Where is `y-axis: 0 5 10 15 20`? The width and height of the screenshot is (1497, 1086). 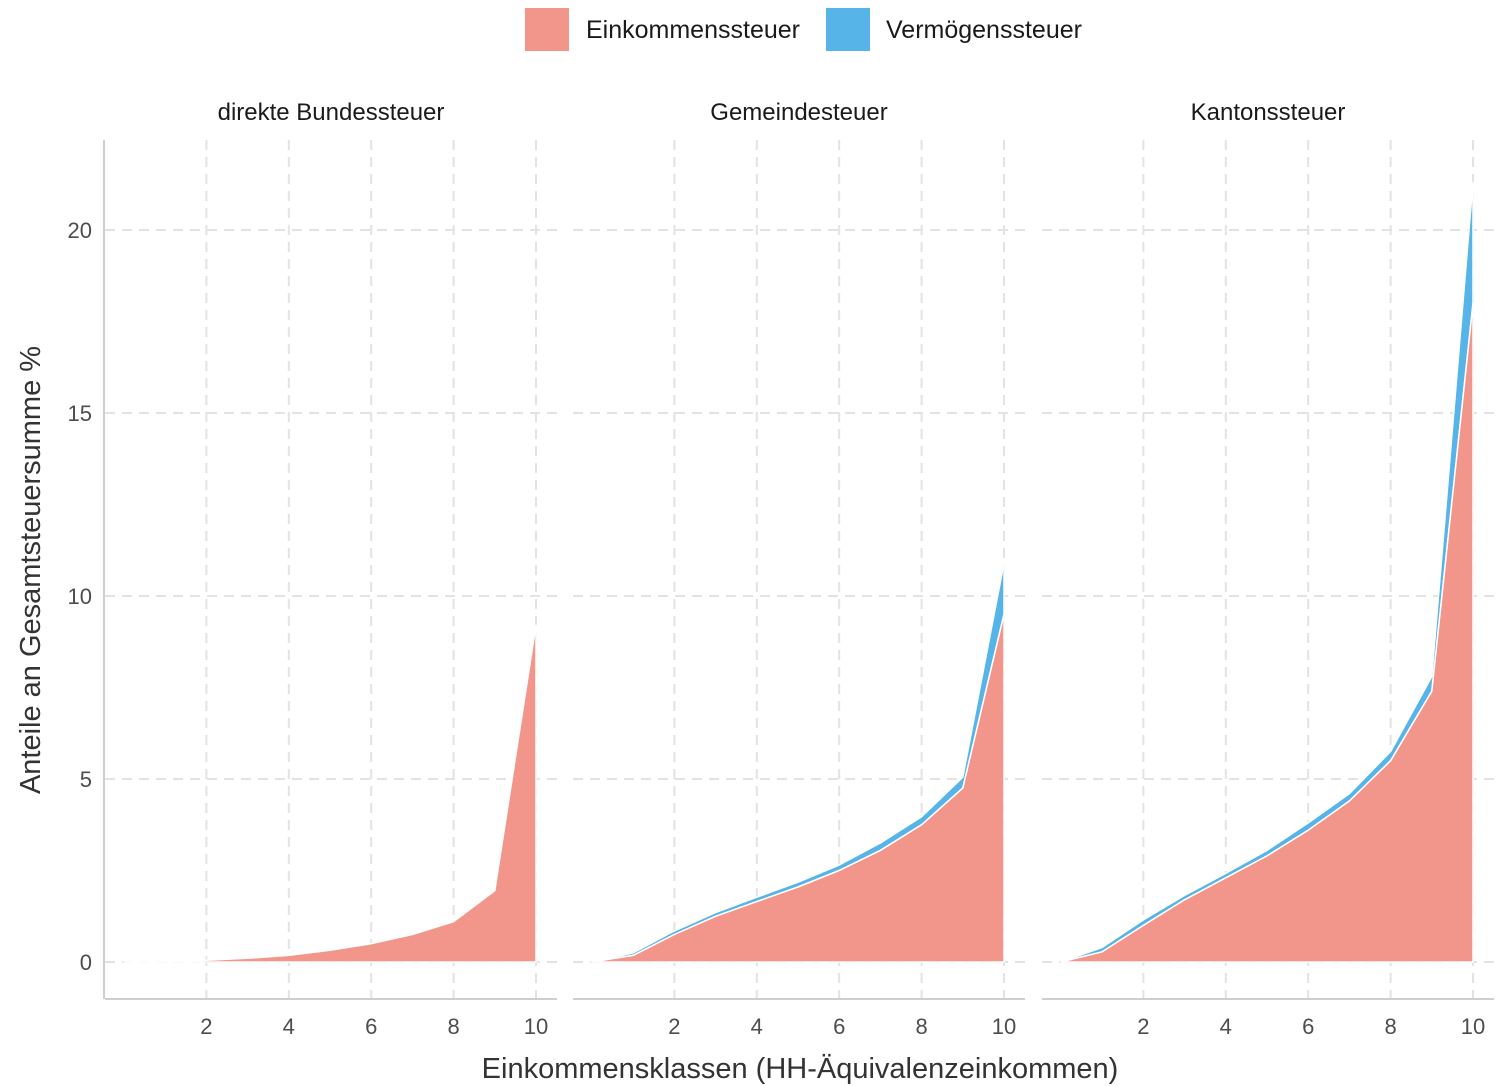 y-axis: 0 5 10 15 20 is located at coordinates (86, 569).